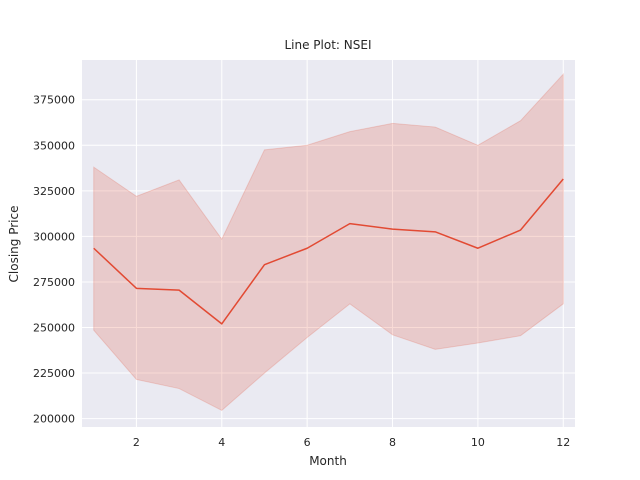 This screenshot has width=640, height=480. I want to click on y-axis-title: Closing Price, so click(14, 244).